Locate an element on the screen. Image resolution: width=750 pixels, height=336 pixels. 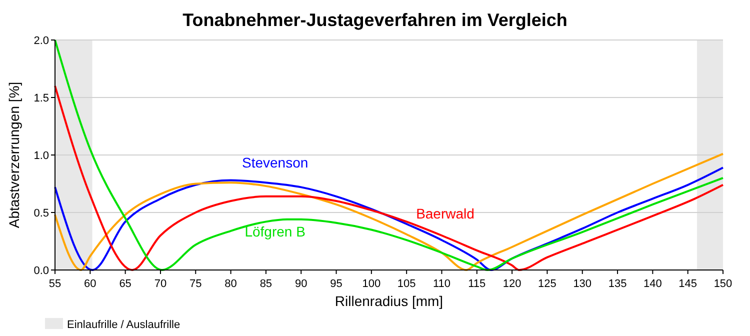
x-tick-label: 110 is located at coordinates (441, 284).